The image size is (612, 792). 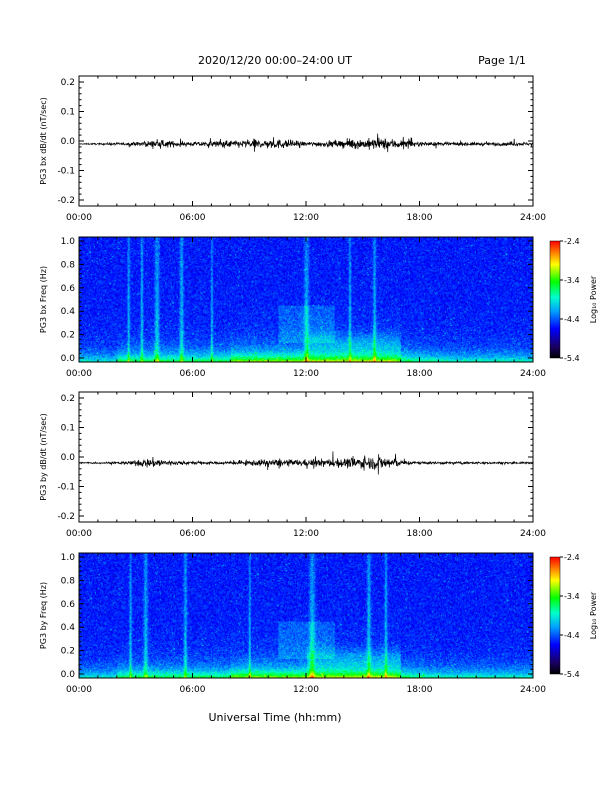 I want to click on y-axis-label: PG3 bx Freq (Hz), so click(x=43, y=299).